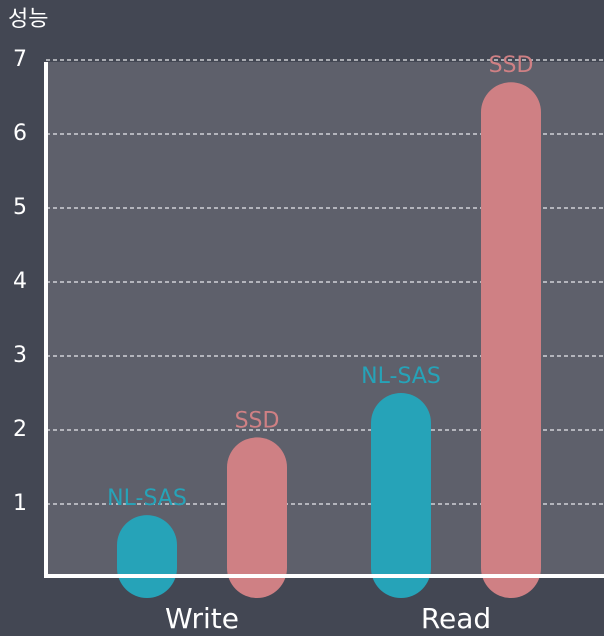 The height and width of the screenshot is (636, 604). What do you see at coordinates (20, 59) in the screenshot?
I see `y-tick-label: 7` at bounding box center [20, 59].